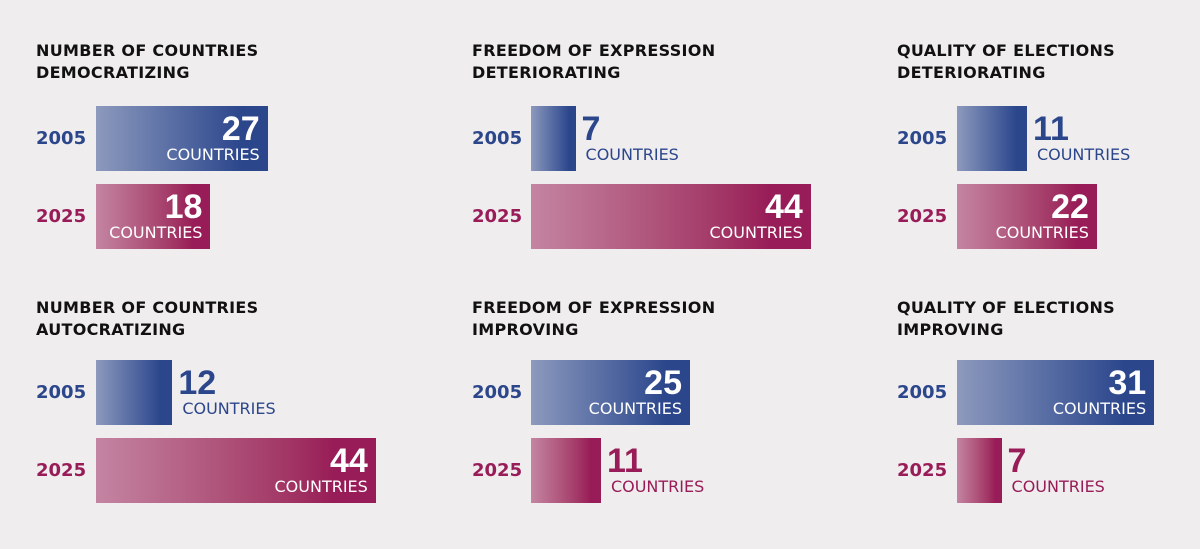 Image resolution: width=1200 pixels, height=549 pixels. What do you see at coordinates (593, 319) in the screenshot?
I see `chart-title: FREEDOM OF EXPRESSION IMPROVING` at bounding box center [593, 319].